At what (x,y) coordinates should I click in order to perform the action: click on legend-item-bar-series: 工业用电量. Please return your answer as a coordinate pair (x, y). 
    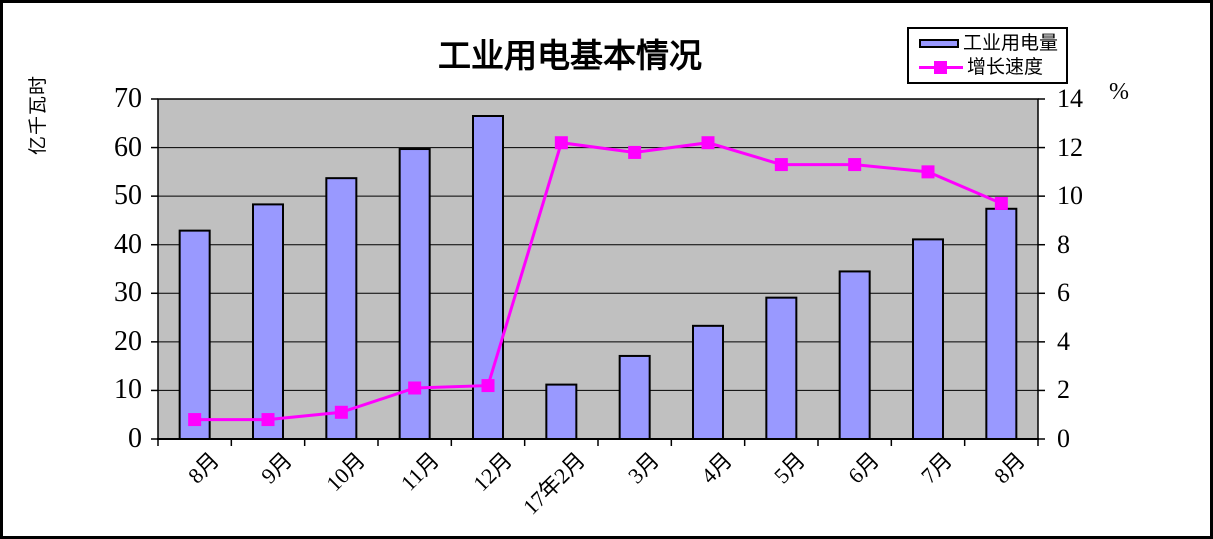
    Looking at the image, I should click on (992, 43).